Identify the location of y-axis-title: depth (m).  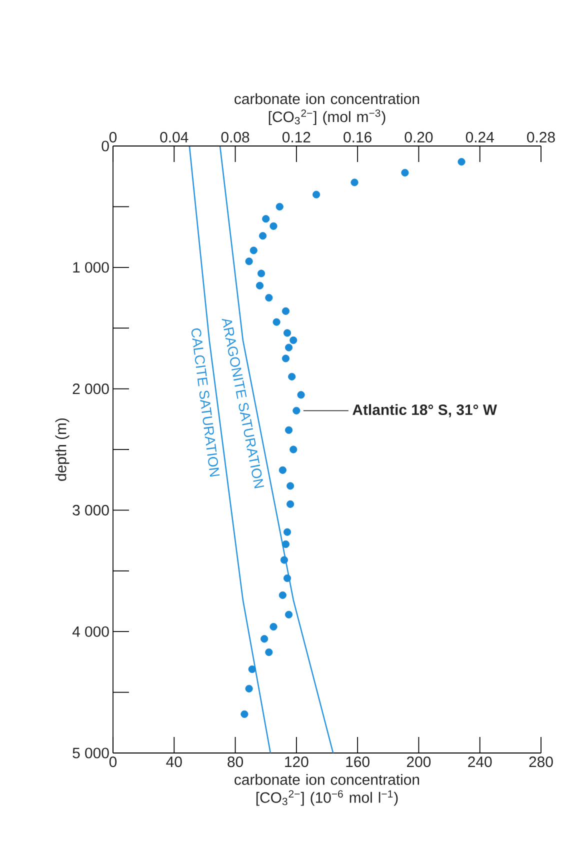
(62, 449).